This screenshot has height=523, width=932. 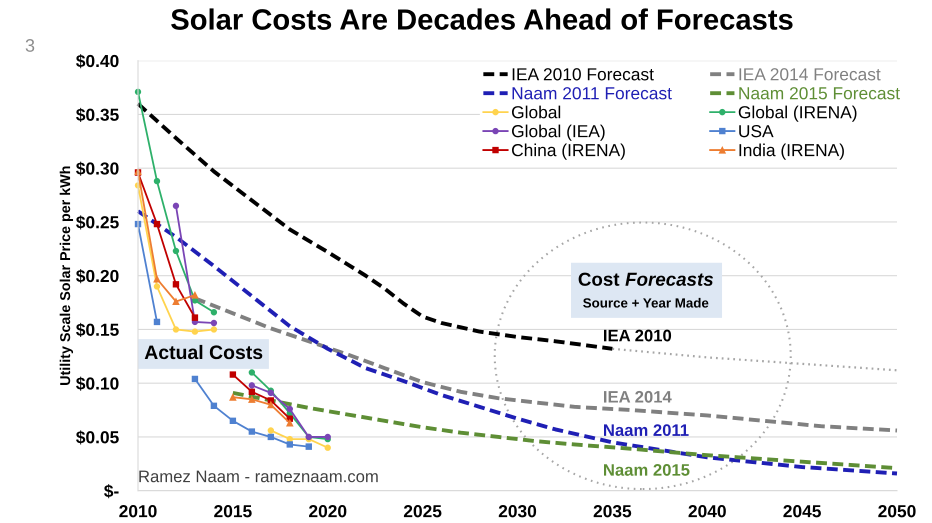 What do you see at coordinates (423, 511) in the screenshot?
I see `x-tick-label: 2025` at bounding box center [423, 511].